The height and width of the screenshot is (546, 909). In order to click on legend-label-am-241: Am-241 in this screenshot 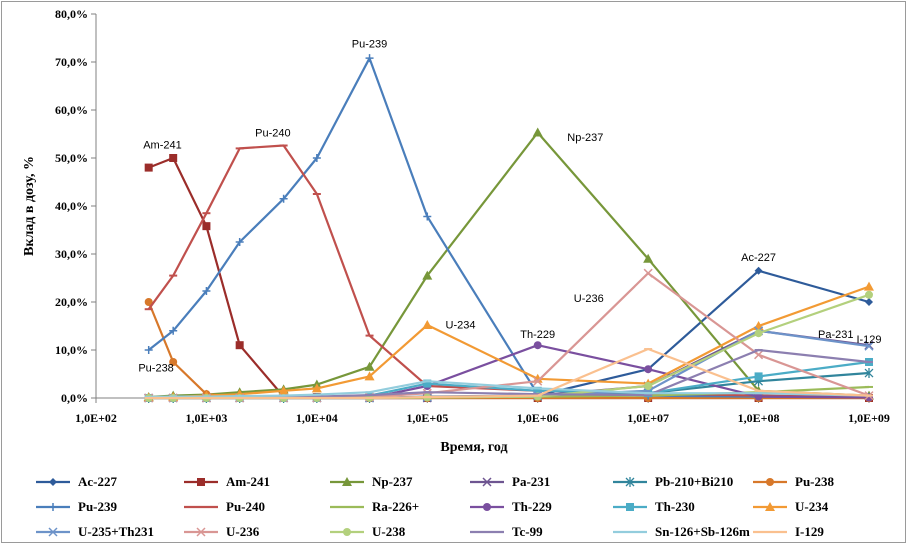, I will do `click(248, 481)`.